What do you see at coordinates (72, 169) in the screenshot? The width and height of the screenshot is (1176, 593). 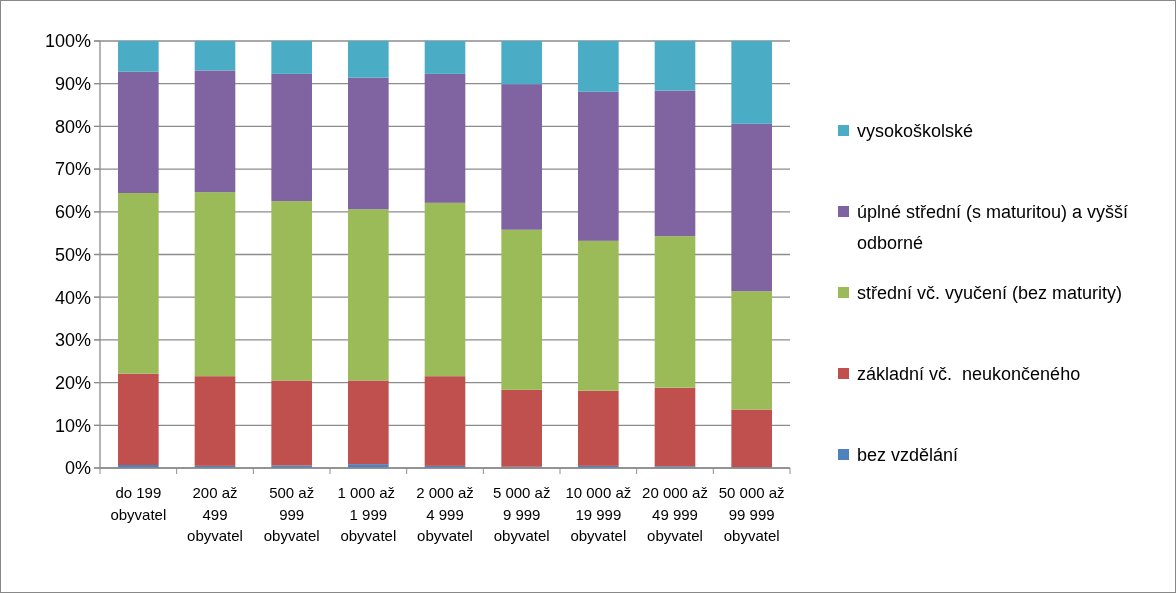 I see `y-tick-label: 70%` at bounding box center [72, 169].